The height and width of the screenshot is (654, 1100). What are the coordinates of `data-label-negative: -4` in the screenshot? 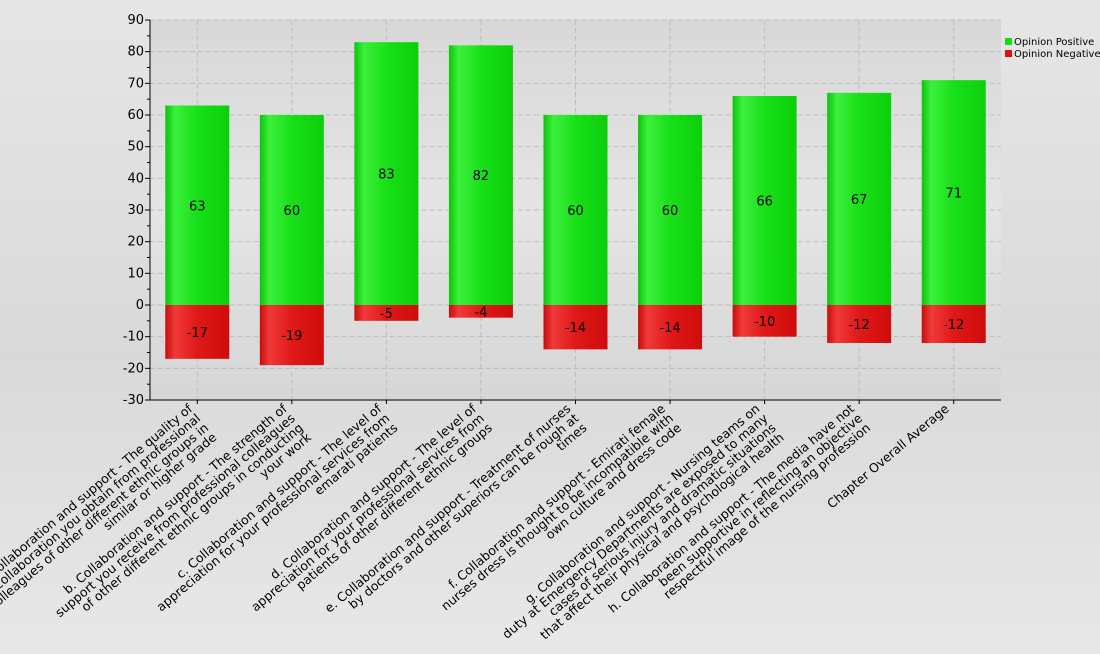 It's located at (480, 312).